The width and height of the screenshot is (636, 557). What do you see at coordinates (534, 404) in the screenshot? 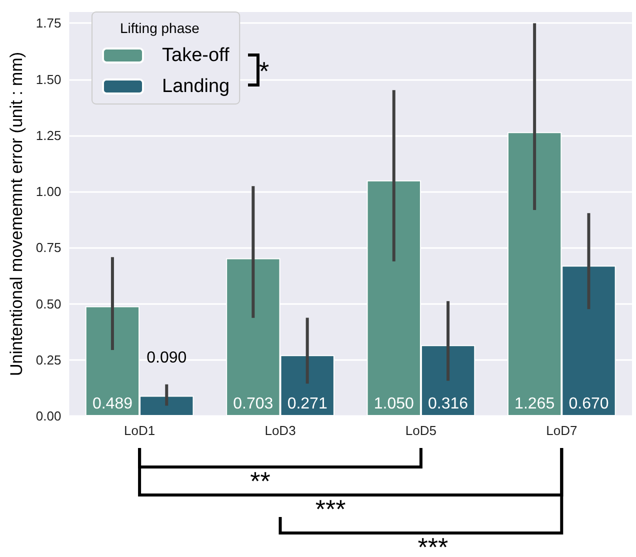
I see `data-label: 1.265` at bounding box center [534, 404].